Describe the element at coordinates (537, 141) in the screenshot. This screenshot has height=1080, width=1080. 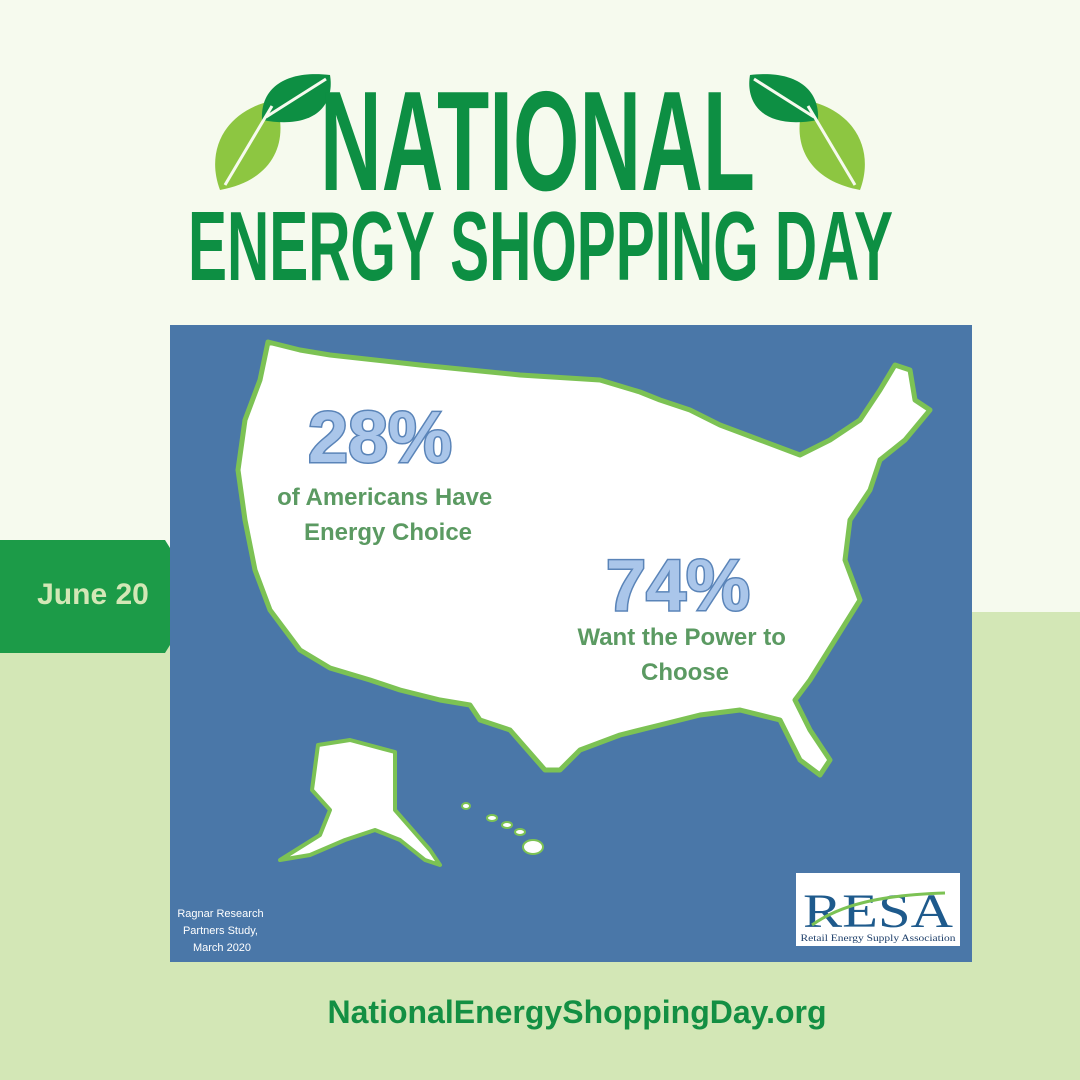
I see `title: NATIONAL` at that location.